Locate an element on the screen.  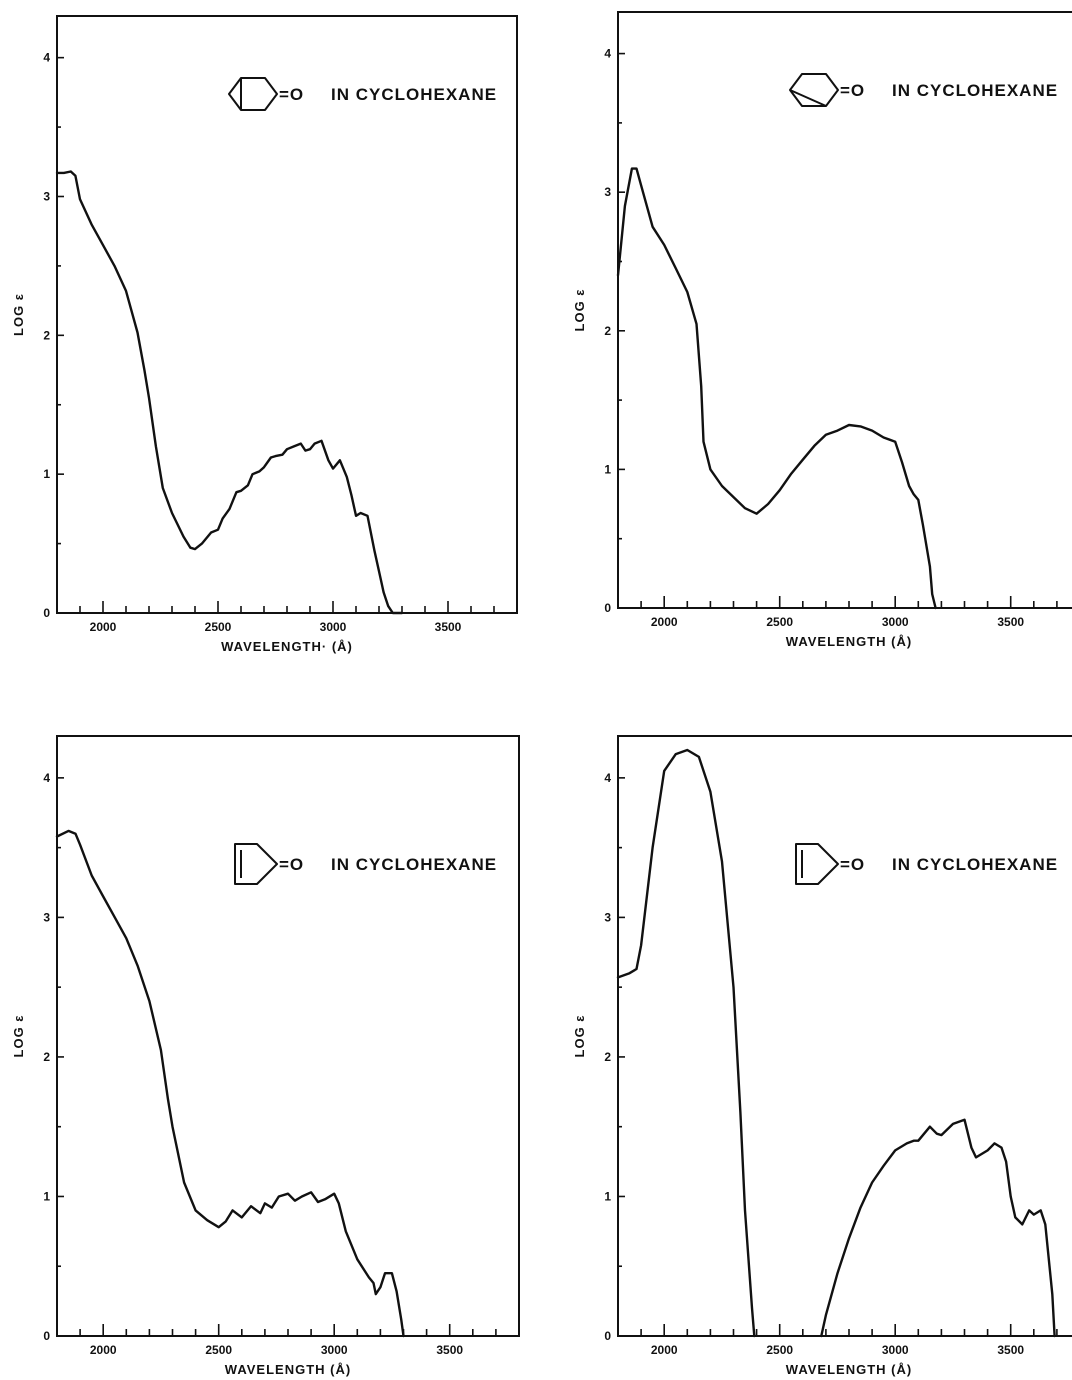
x-axis-title: WAVELENGTH· (Å) is located at coordinates (287, 646).